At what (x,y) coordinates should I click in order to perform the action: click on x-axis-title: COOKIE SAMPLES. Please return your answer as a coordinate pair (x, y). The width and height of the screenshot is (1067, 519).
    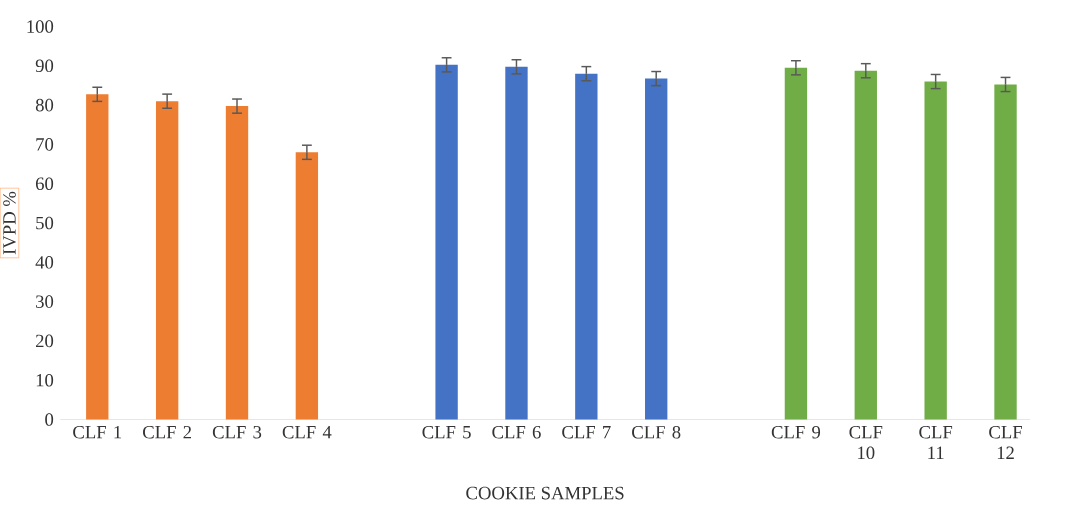
    Looking at the image, I should click on (545, 493).